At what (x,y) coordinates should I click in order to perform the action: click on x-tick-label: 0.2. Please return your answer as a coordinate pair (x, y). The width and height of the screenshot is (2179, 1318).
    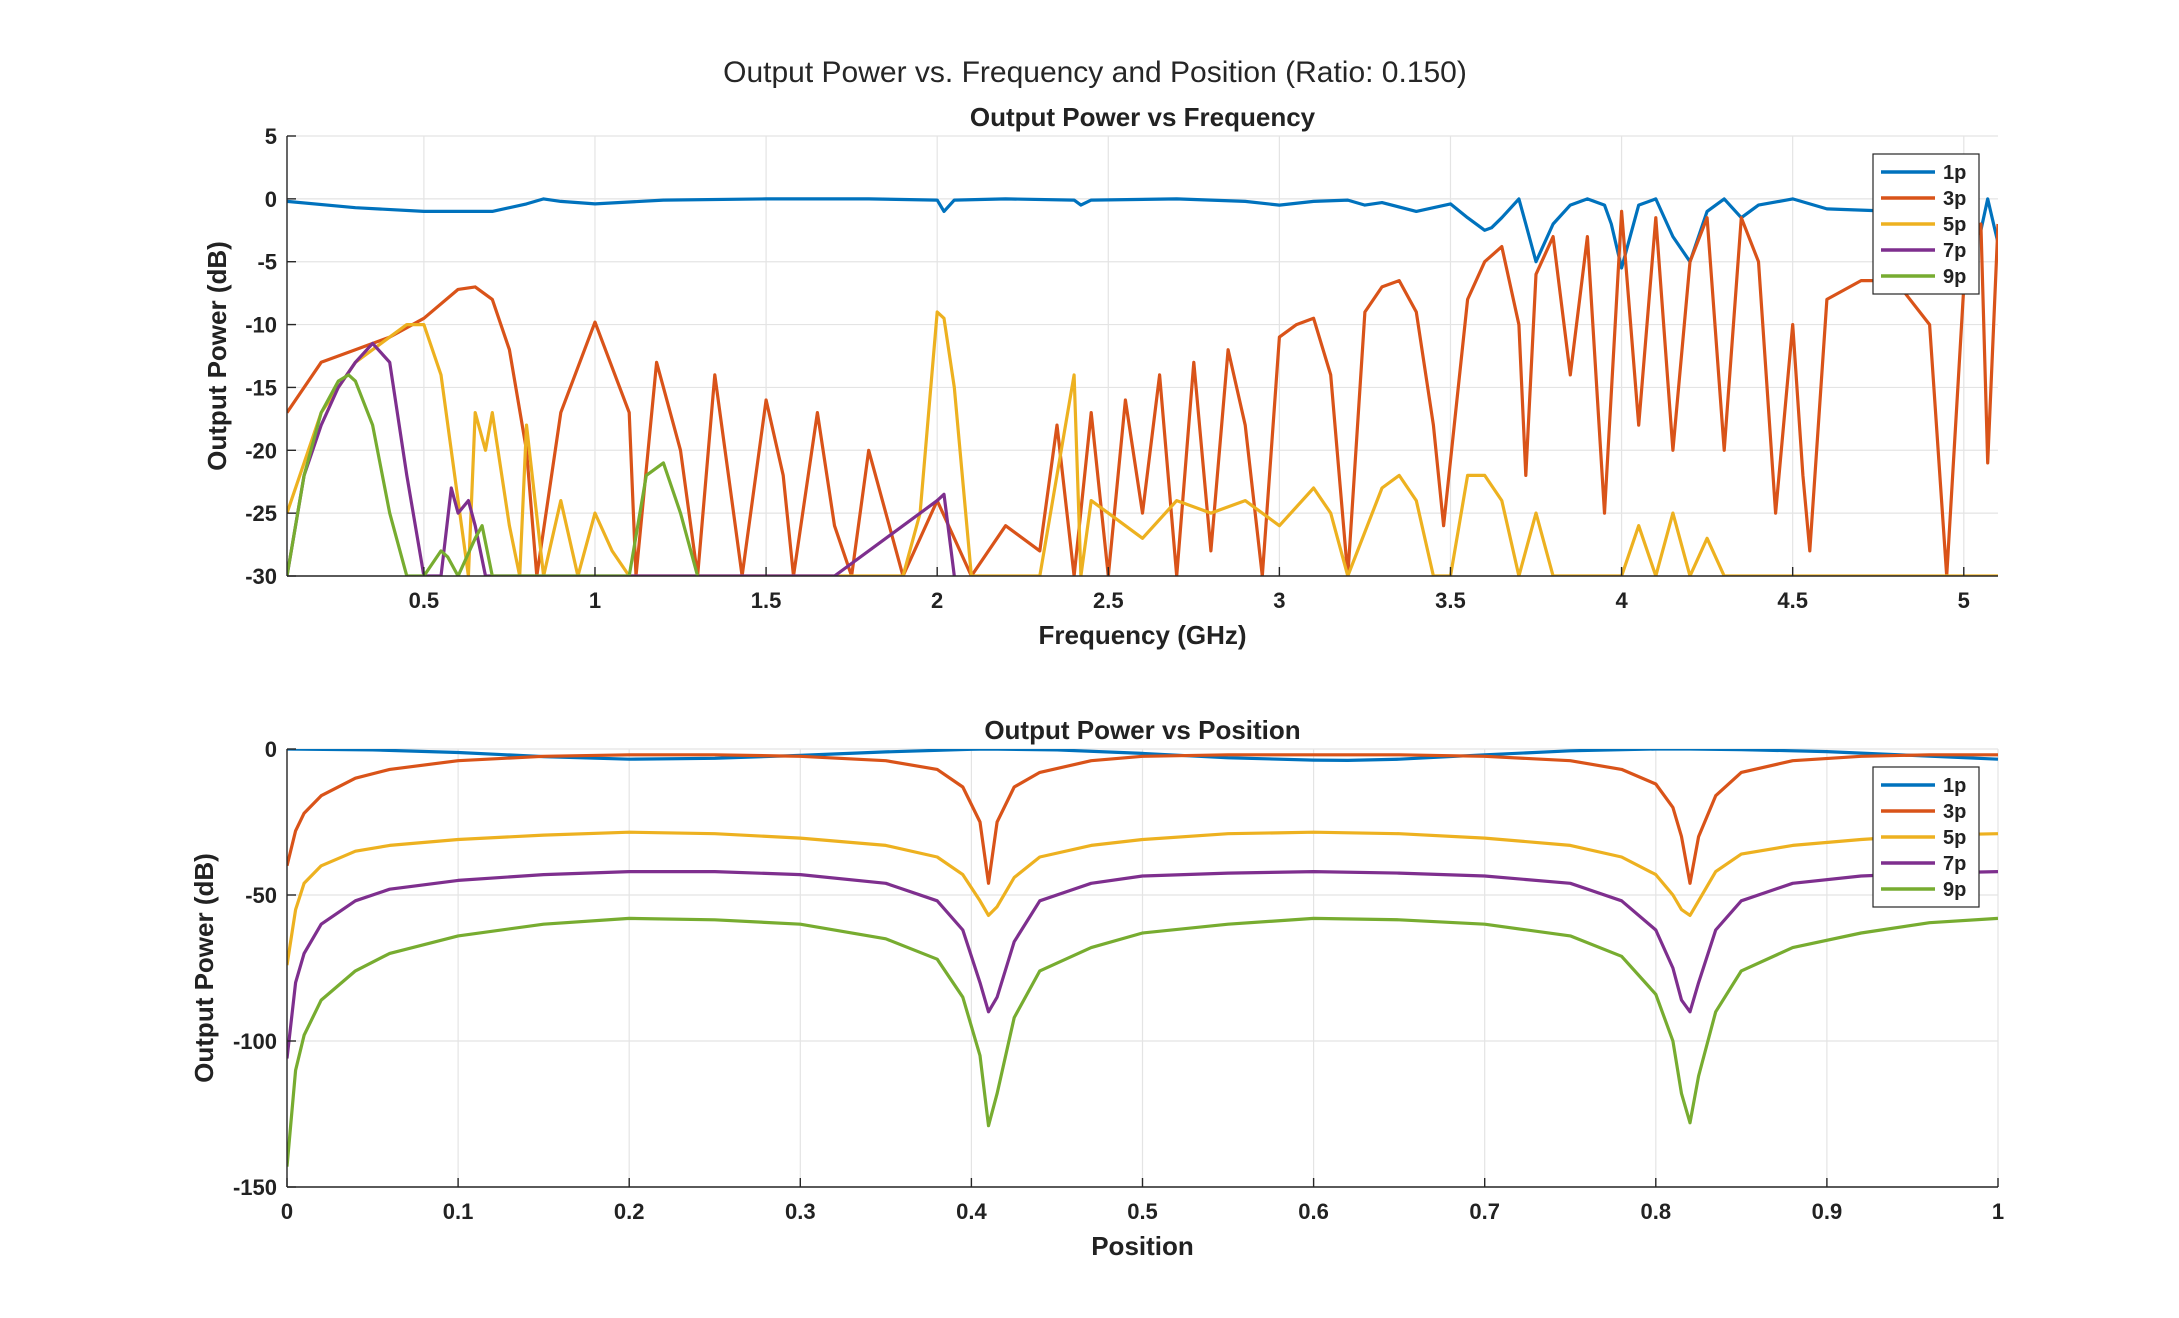
    Looking at the image, I should click on (629, 1211).